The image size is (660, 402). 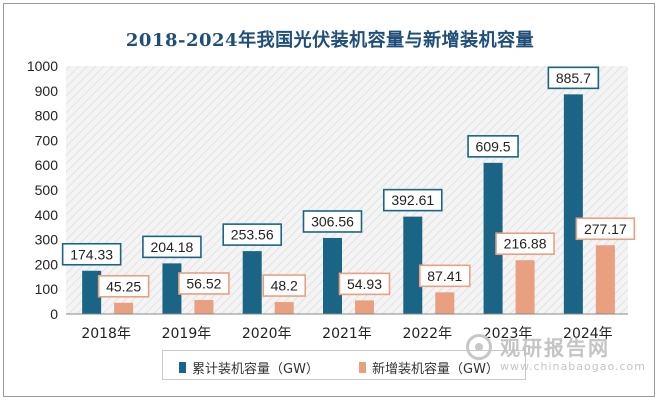 I want to click on legend-label-new: 新增装机容量（GW）, so click(x=435, y=369).